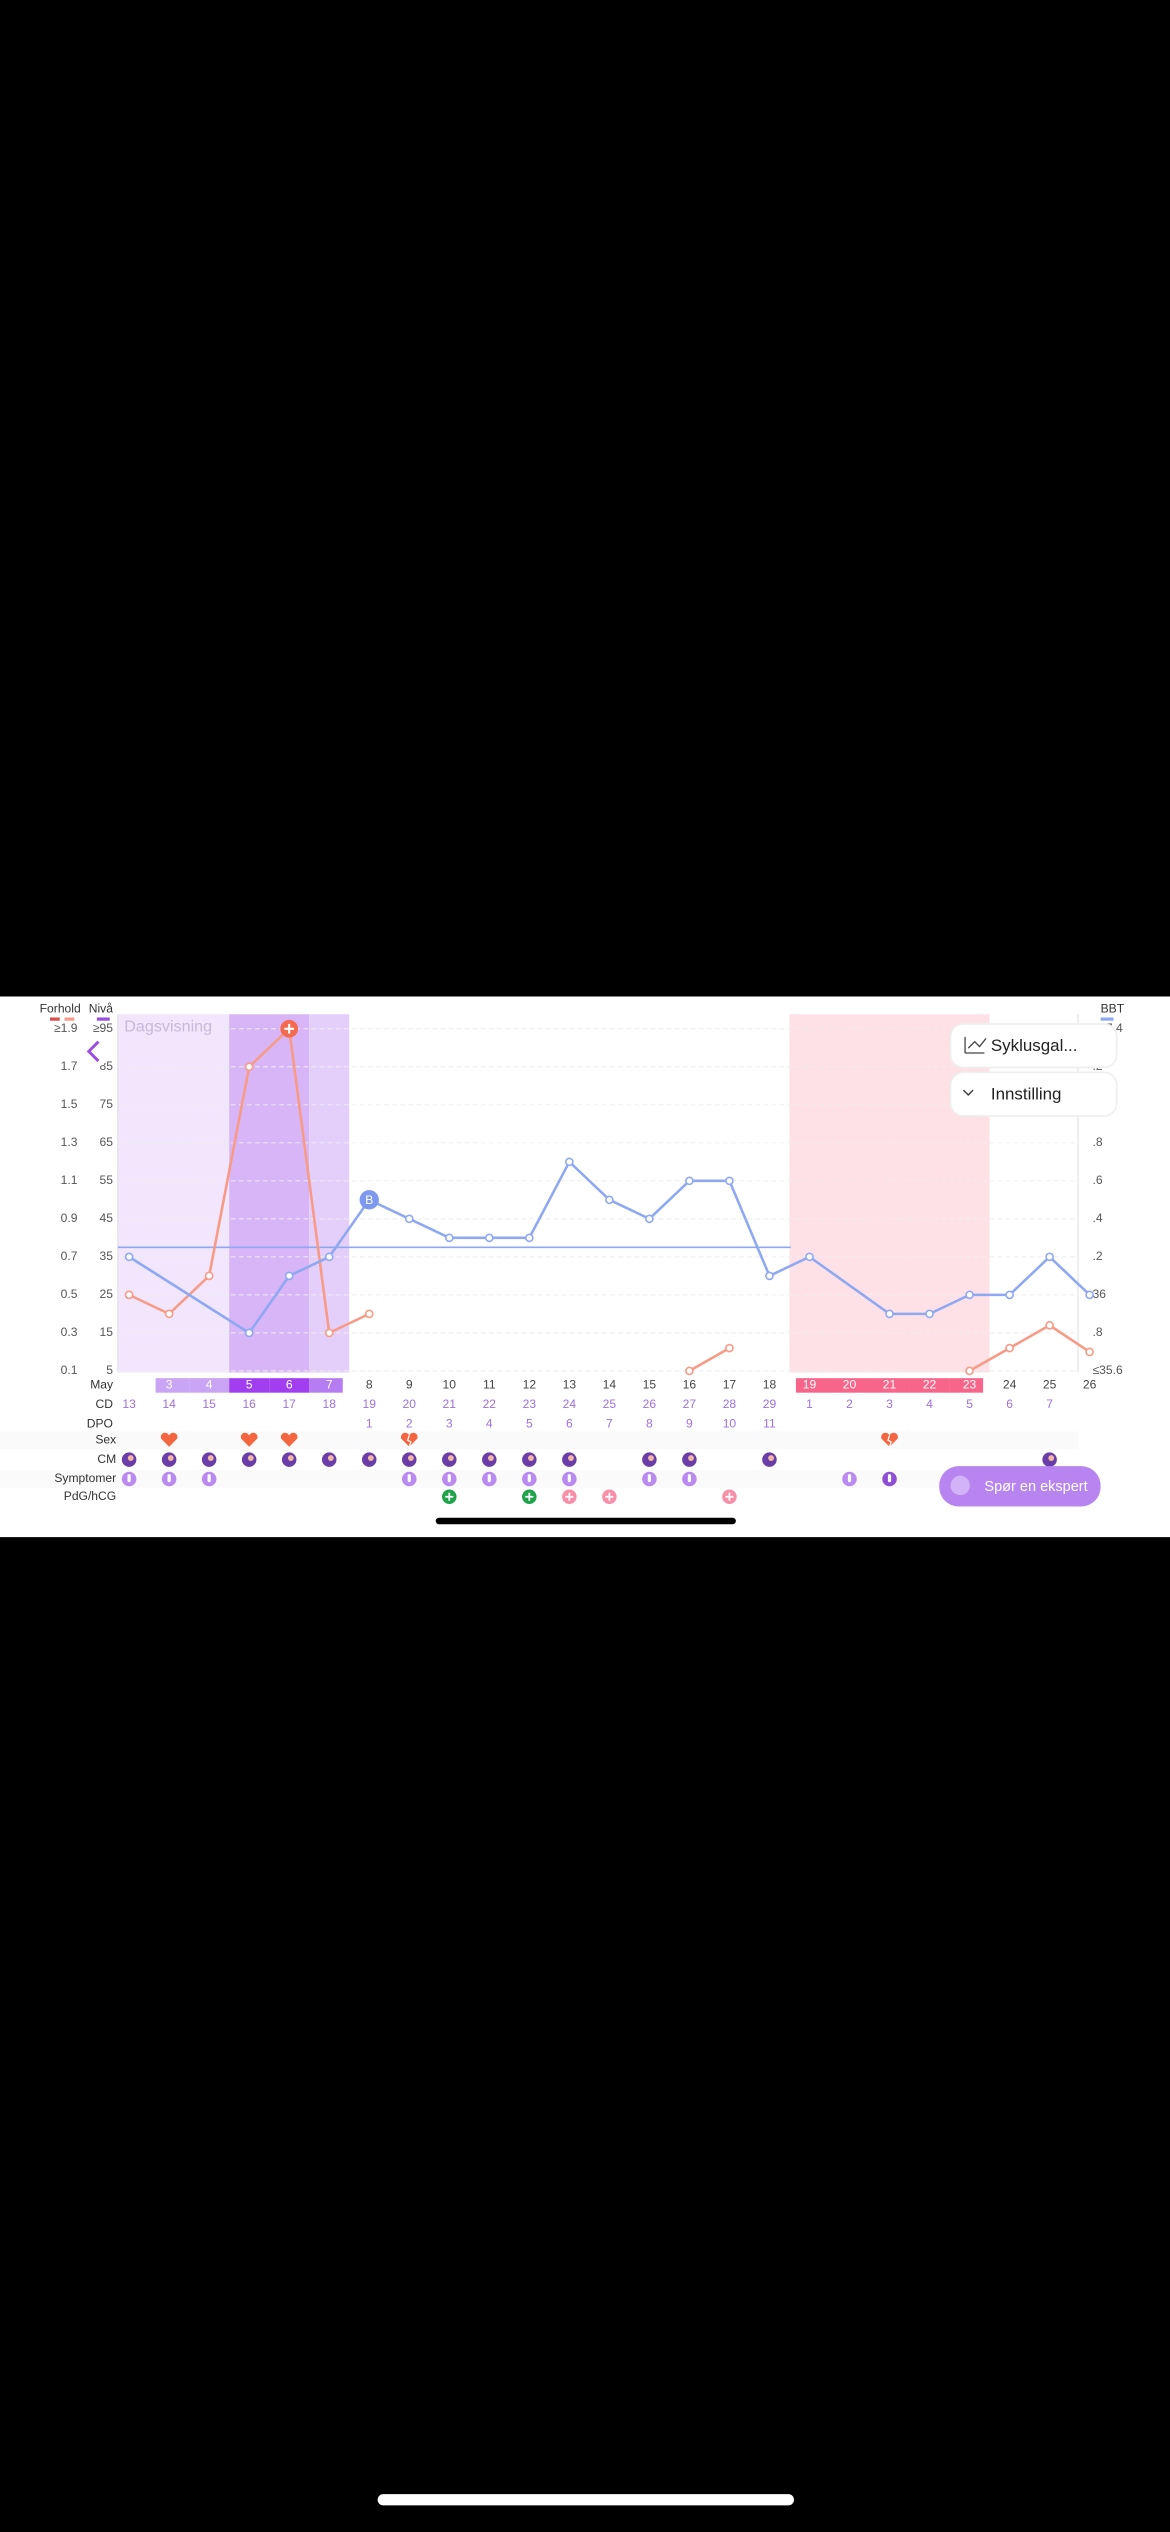  I want to click on row-label: Symptomer, so click(85, 1478).